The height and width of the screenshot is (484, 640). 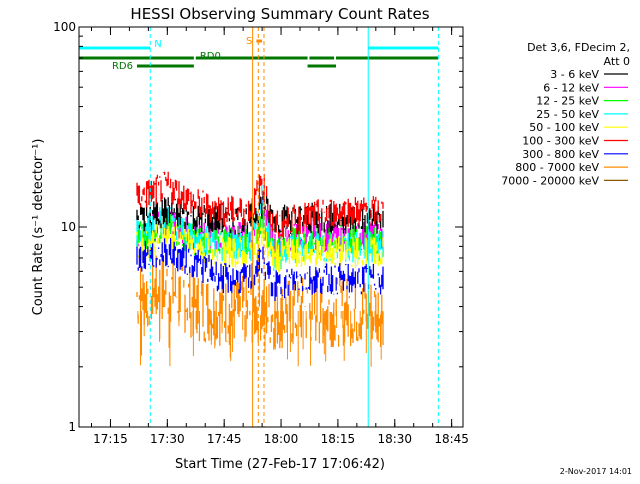 I want to click on legend-label-6: 300 - 800 keV, so click(x=560, y=154).